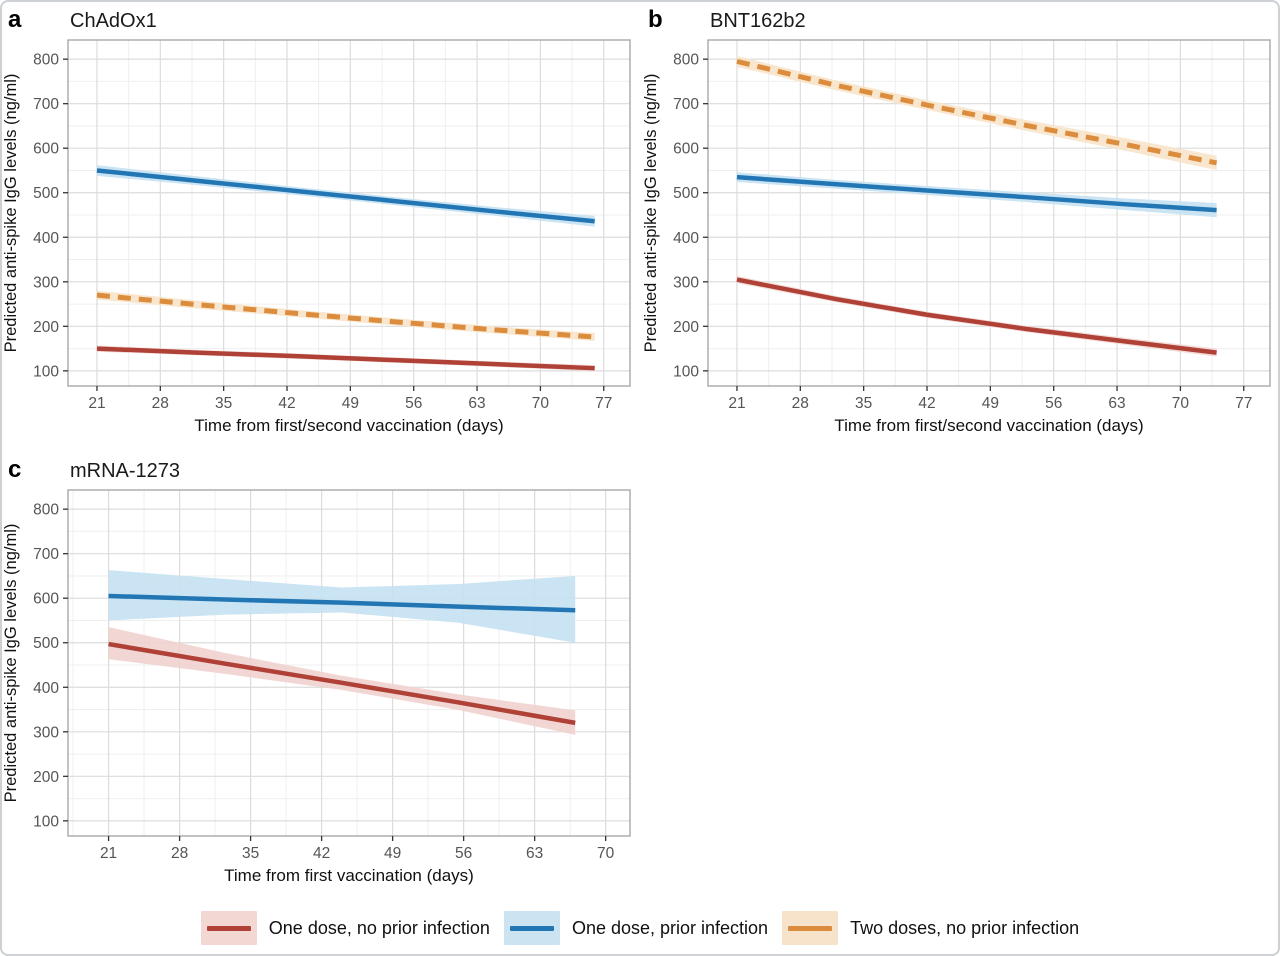 The image size is (1280, 956). What do you see at coordinates (758, 21) in the screenshot?
I see `svg-text: BNT162b2` at bounding box center [758, 21].